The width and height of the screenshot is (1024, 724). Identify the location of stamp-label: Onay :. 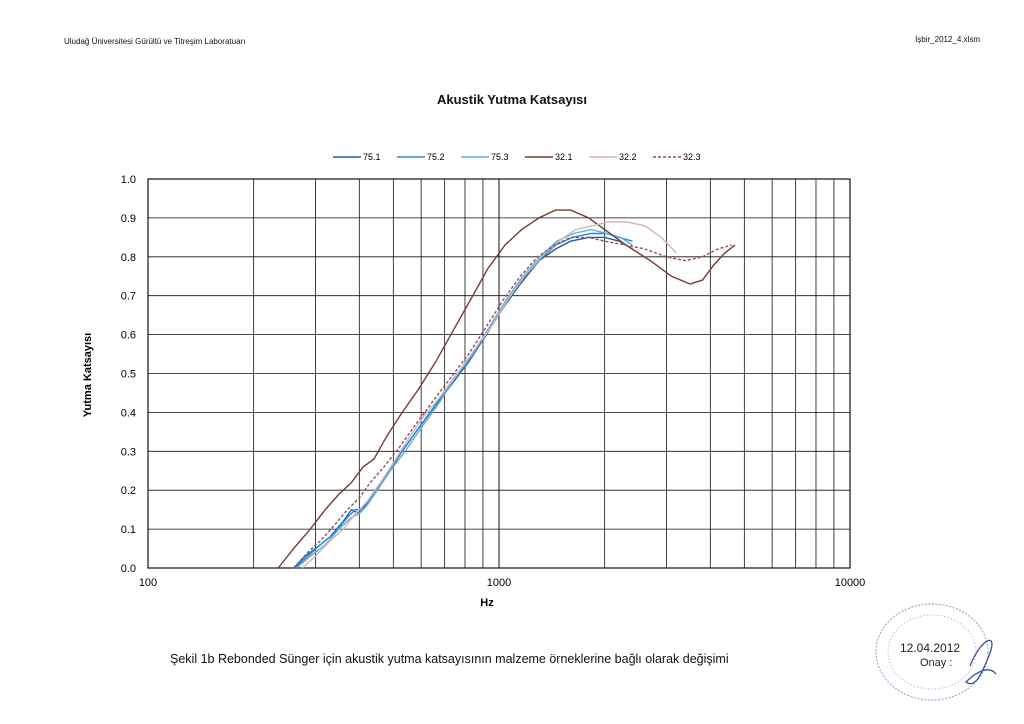
(936, 663).